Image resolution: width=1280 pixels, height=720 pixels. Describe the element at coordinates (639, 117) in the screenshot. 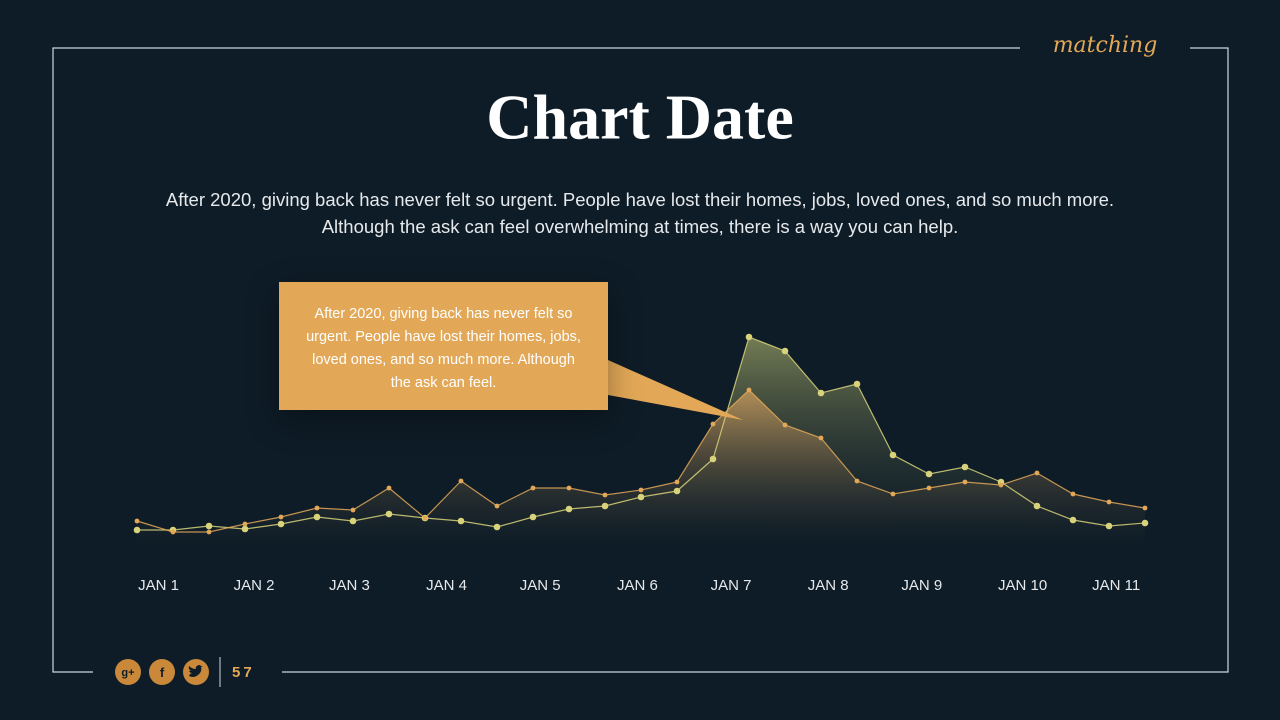

I see `chart-title: Chart Date` at that location.